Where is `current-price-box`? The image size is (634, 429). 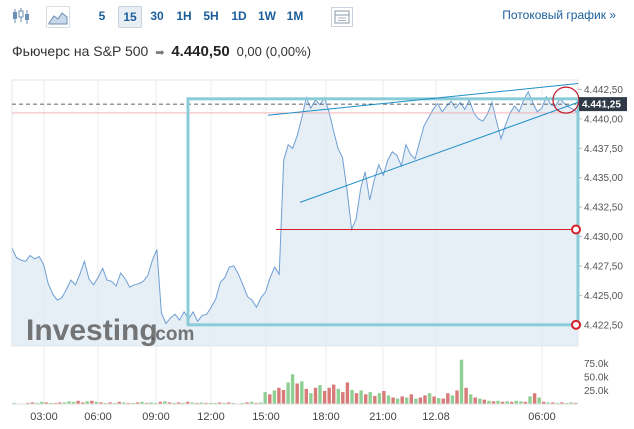
current-price-box is located at coordinates (603, 104).